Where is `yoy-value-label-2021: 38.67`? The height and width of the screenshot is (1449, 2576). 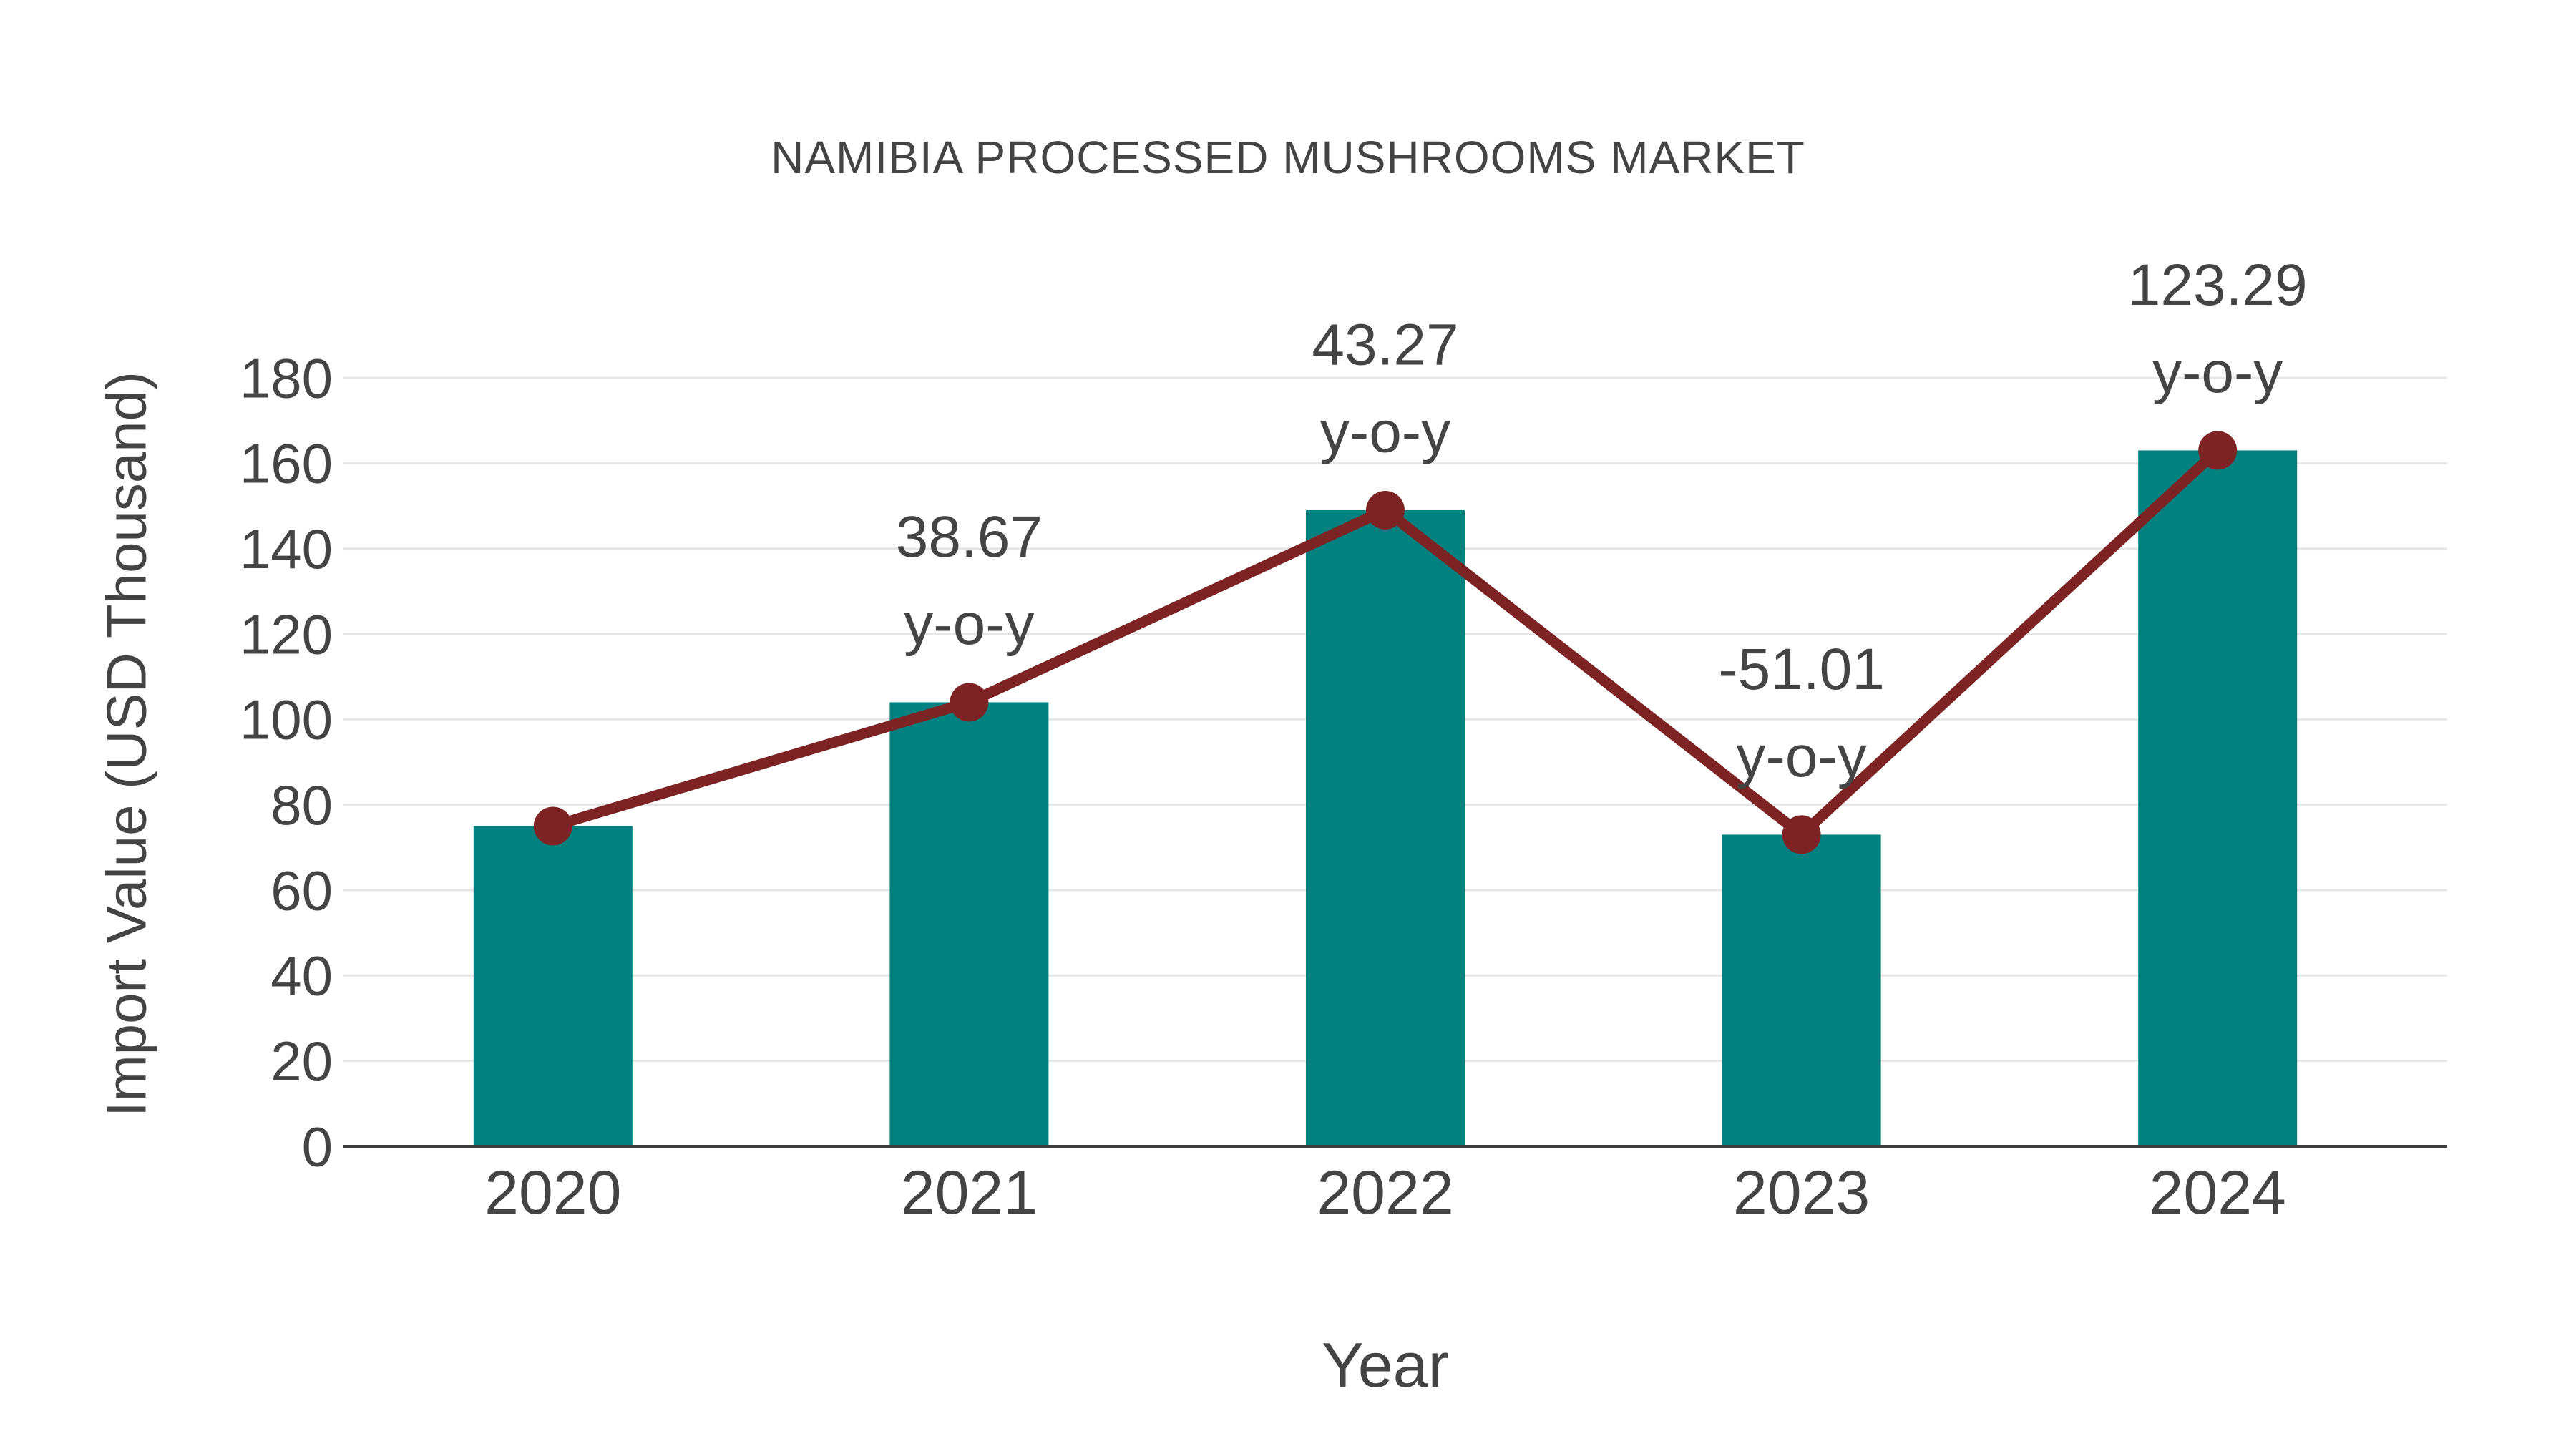 yoy-value-label-2021: 38.67 is located at coordinates (969, 537).